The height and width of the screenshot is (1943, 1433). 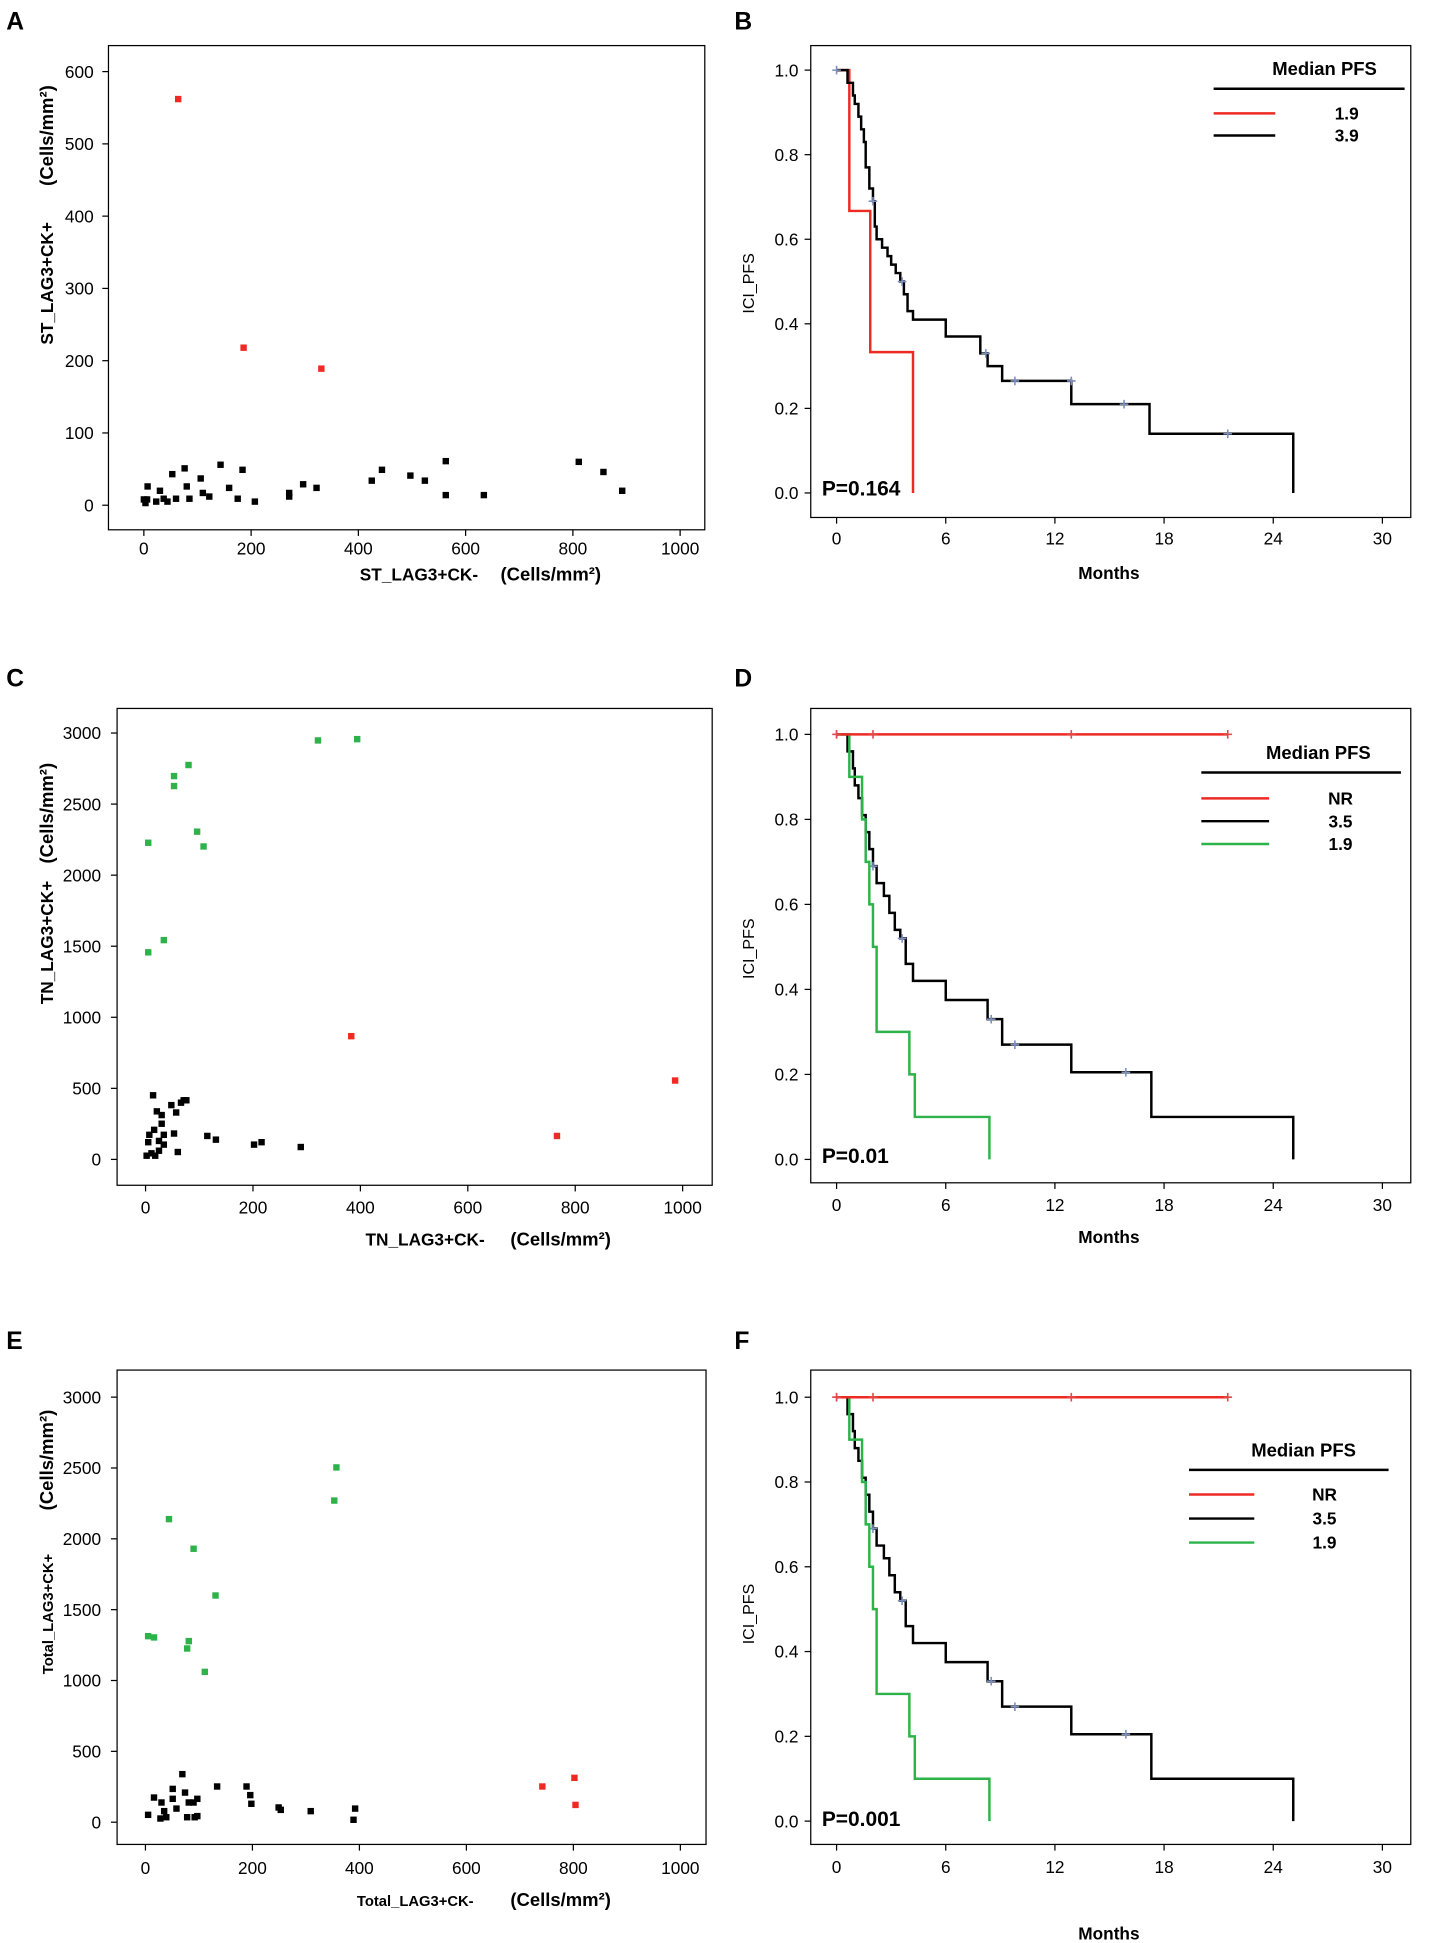 What do you see at coordinates (741, 1341) in the screenshot?
I see `panel-letter: F` at bounding box center [741, 1341].